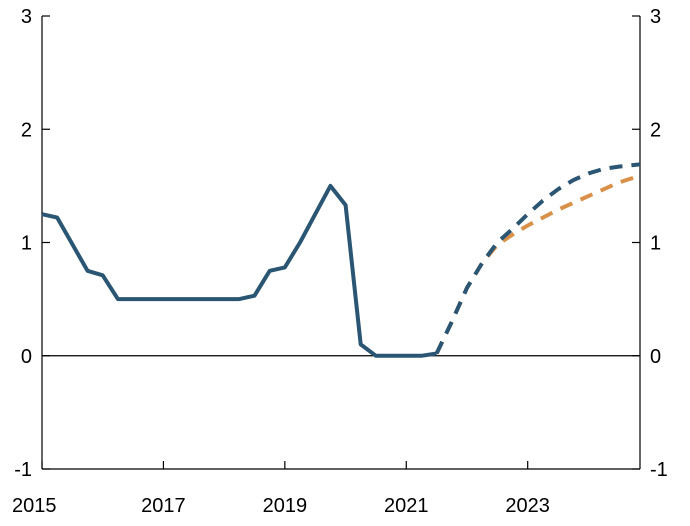 This screenshot has height=526, width=690. I want to click on y-tick-label-left: 0, so click(26, 357).